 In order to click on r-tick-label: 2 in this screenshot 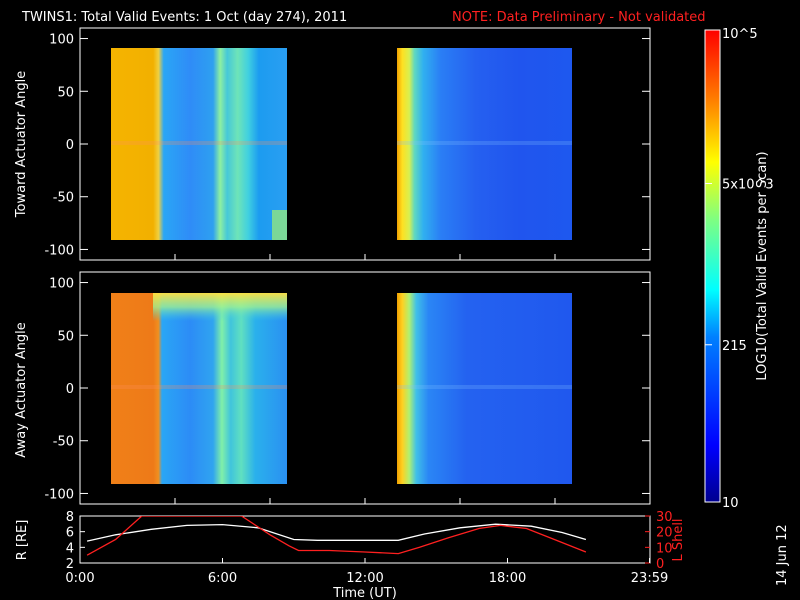, I will do `click(70, 564)`.